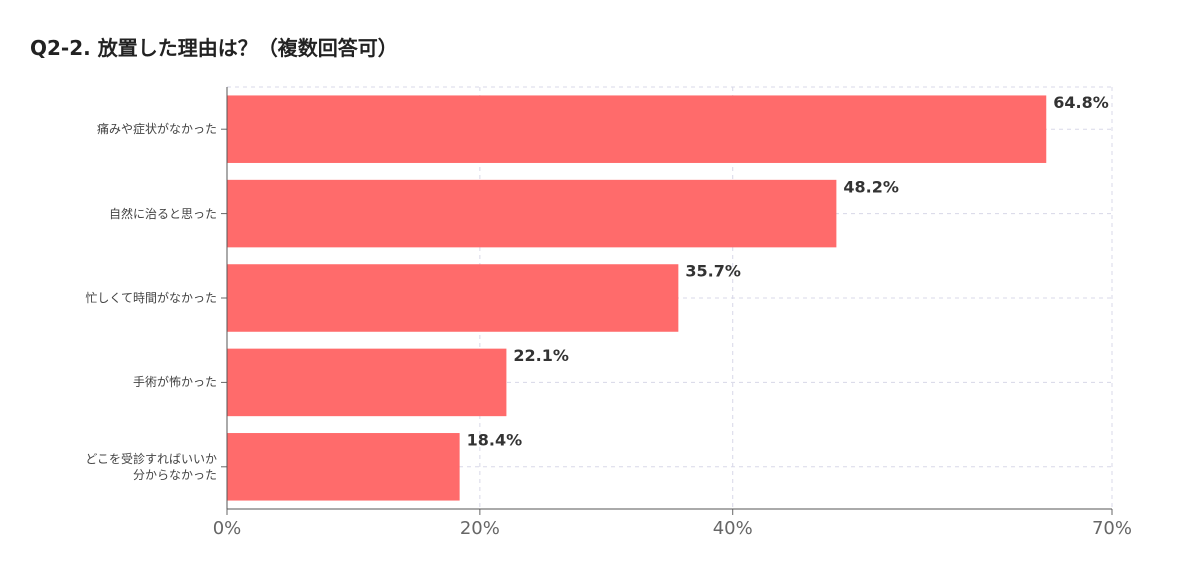 The height and width of the screenshot is (576, 1200). What do you see at coordinates (151, 298) in the screenshot?
I see `y-tick-label: 忙しくて時間がなかった` at bounding box center [151, 298].